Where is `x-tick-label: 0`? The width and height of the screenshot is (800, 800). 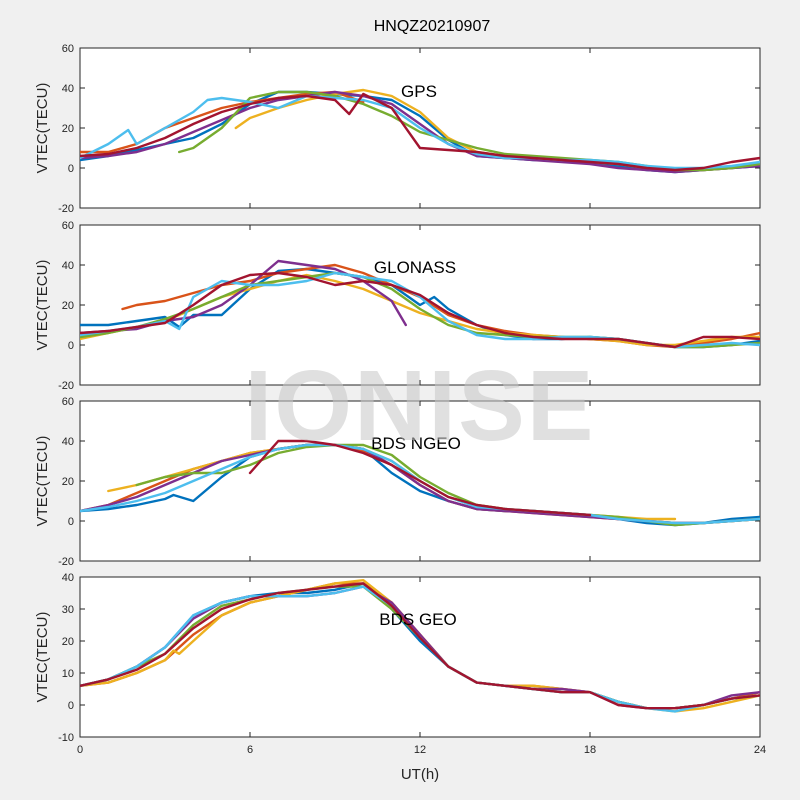 x-tick-label: 0 is located at coordinates (80, 750).